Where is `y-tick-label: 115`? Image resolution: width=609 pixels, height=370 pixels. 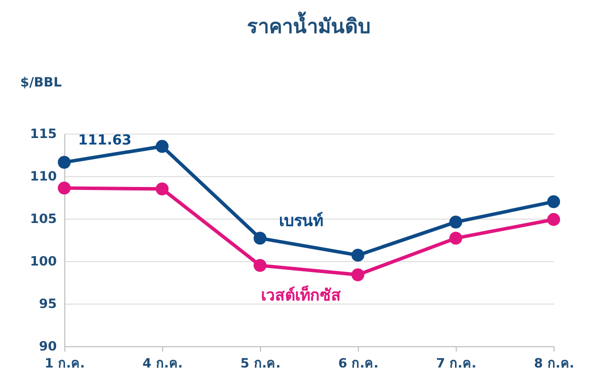 y-tick-label: 115 is located at coordinates (43, 134).